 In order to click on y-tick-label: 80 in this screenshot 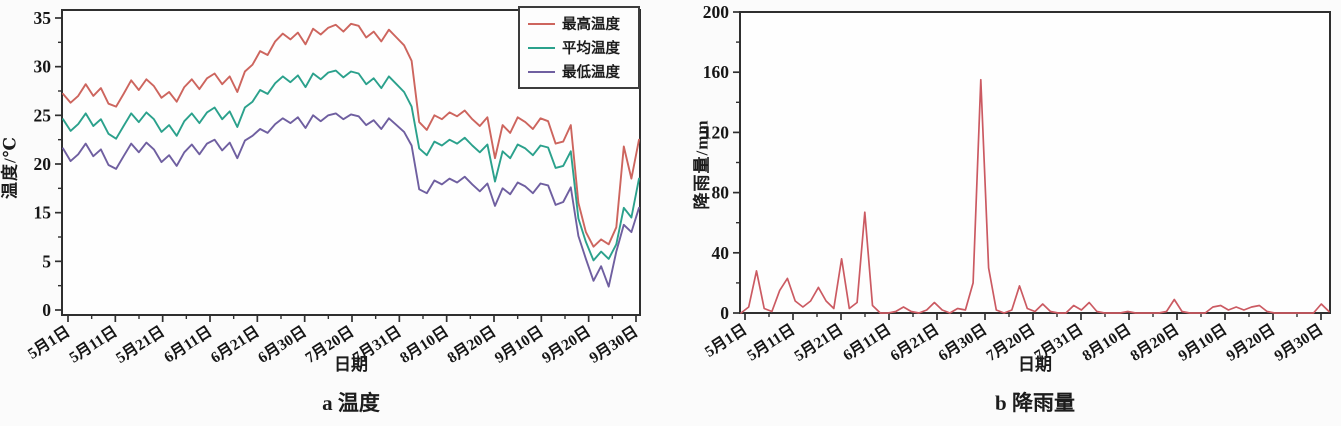, I will do `click(721, 193)`.